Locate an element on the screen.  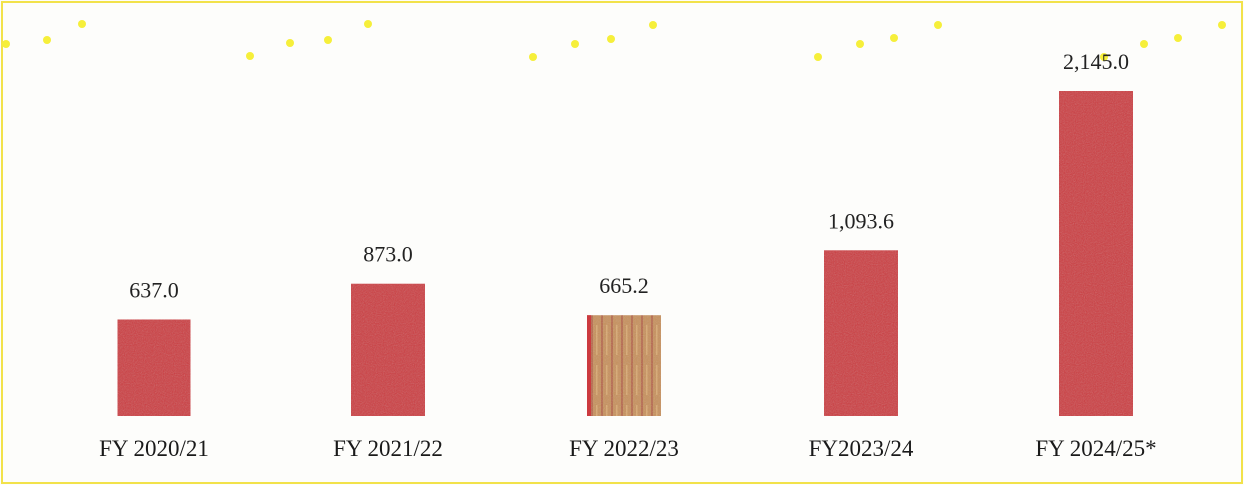
bar-3-edge is located at coordinates (589, 365).